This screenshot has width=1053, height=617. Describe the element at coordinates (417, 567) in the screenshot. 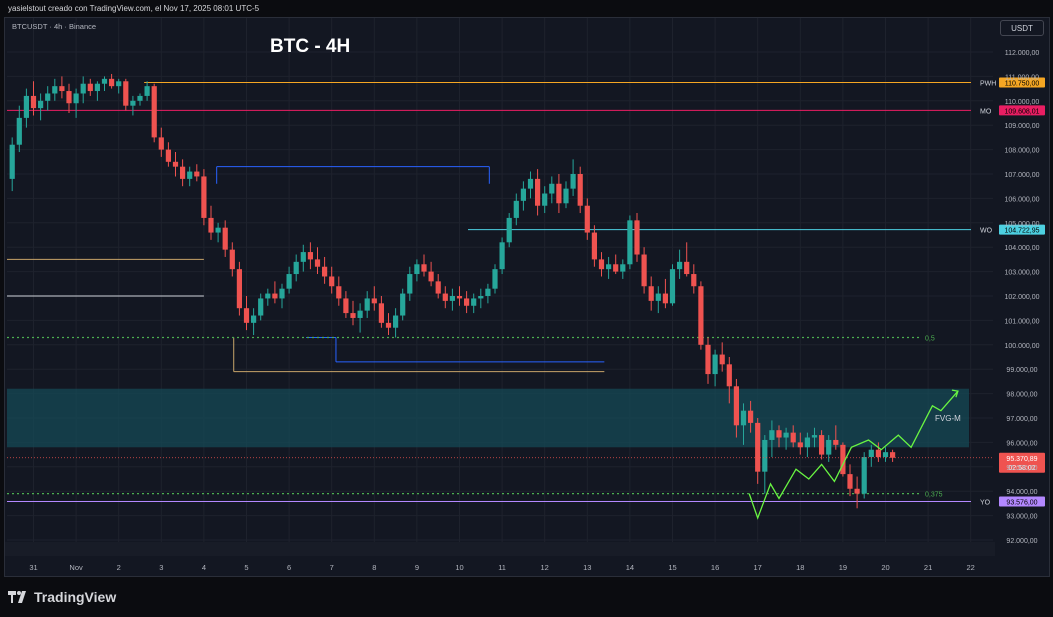

I see `x-tick-label: 9` at that location.